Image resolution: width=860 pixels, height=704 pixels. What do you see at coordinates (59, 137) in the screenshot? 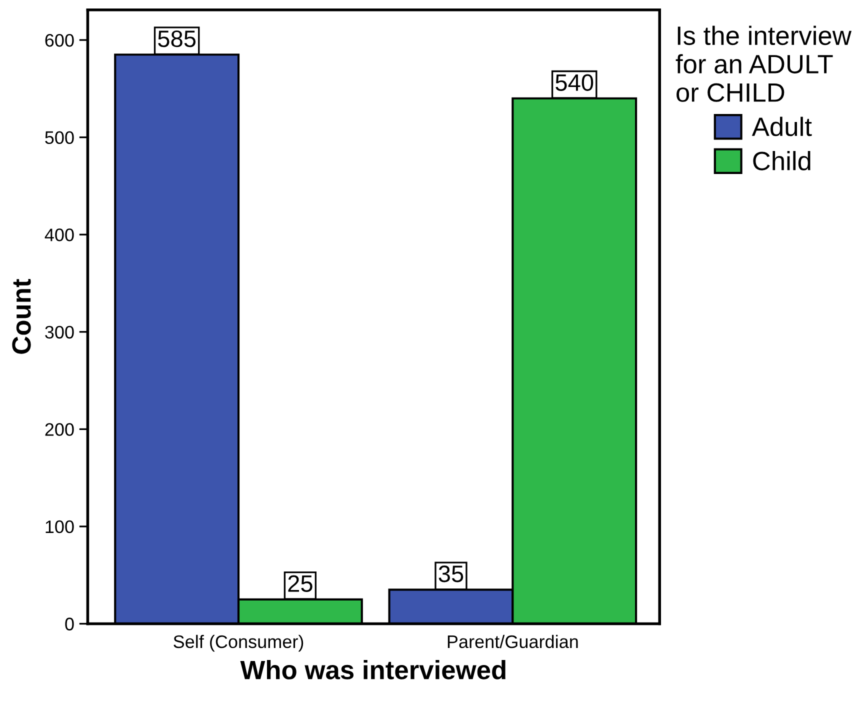
I see `y-tick-label: 500` at bounding box center [59, 137].